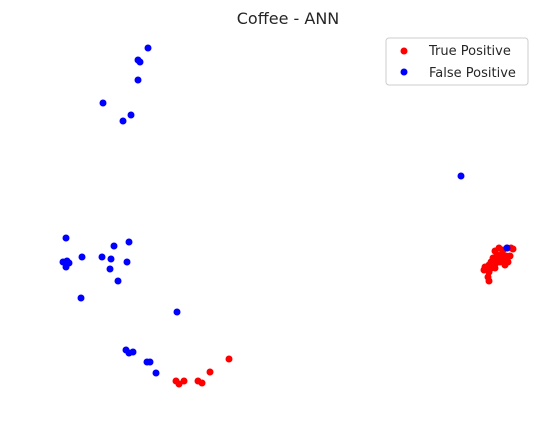 This screenshot has width=549, height=435. Describe the element at coordinates (288, 18) in the screenshot. I see `chart-title: Coffee - ANN` at that location.